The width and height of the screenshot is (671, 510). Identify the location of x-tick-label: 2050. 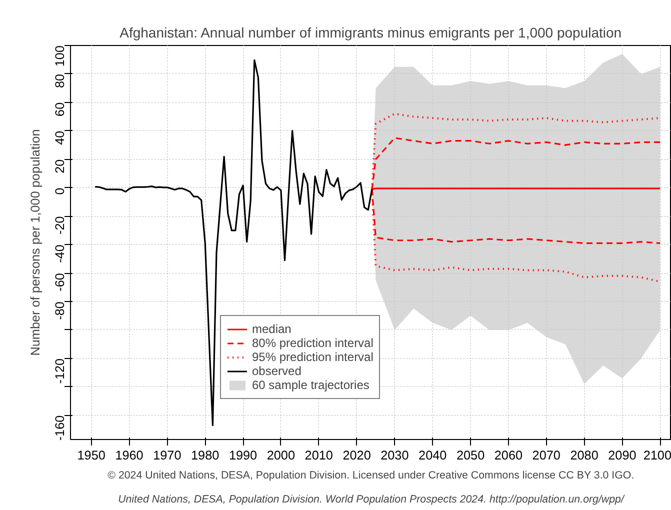
(470, 455).